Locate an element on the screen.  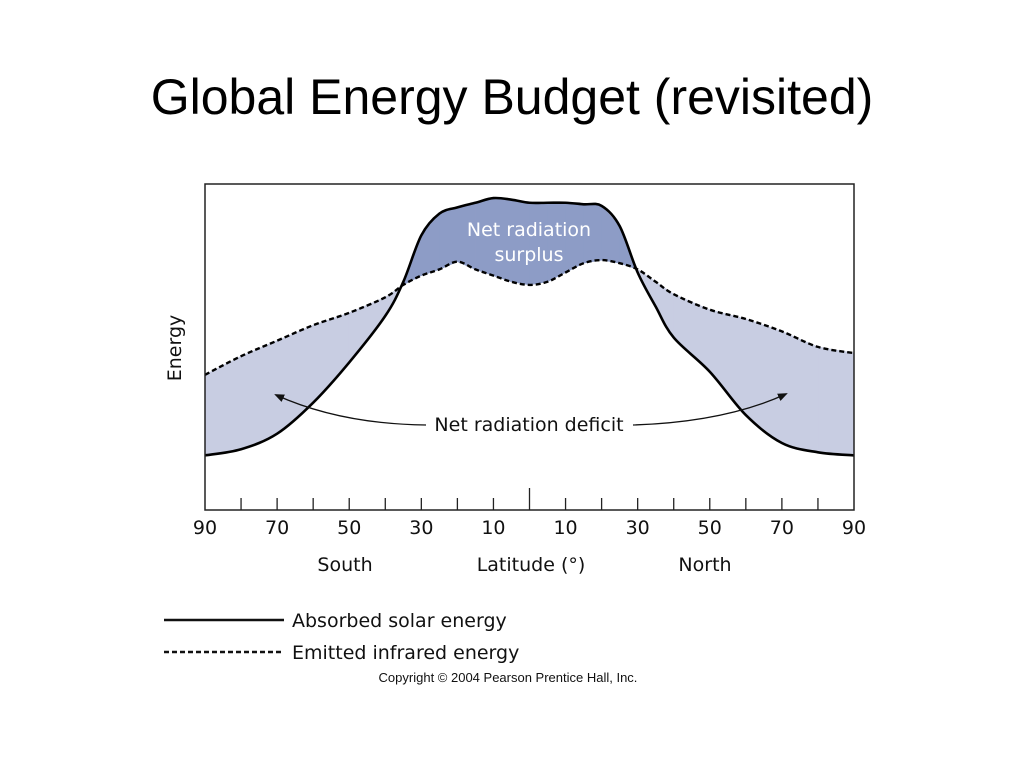
legend-solid-label: Absorbed solar energy is located at coordinates (399, 621).